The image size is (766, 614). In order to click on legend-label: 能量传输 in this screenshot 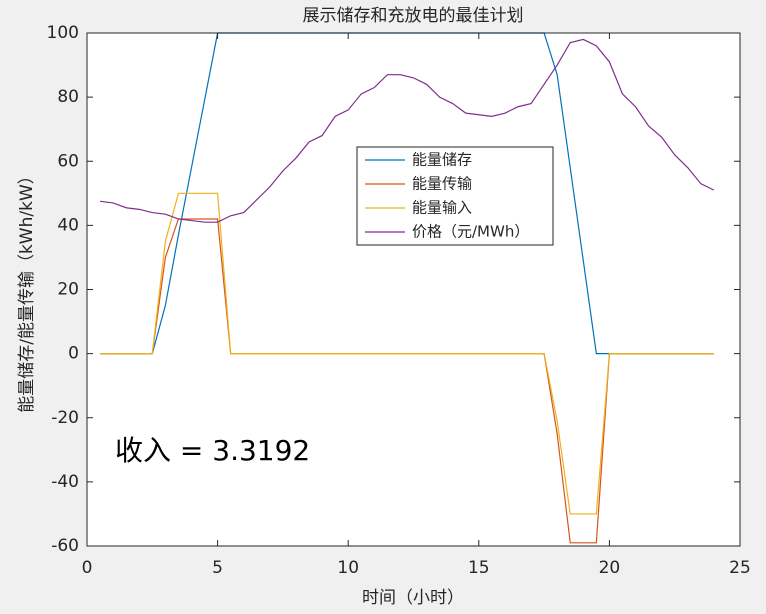, I will do `click(442, 184)`.